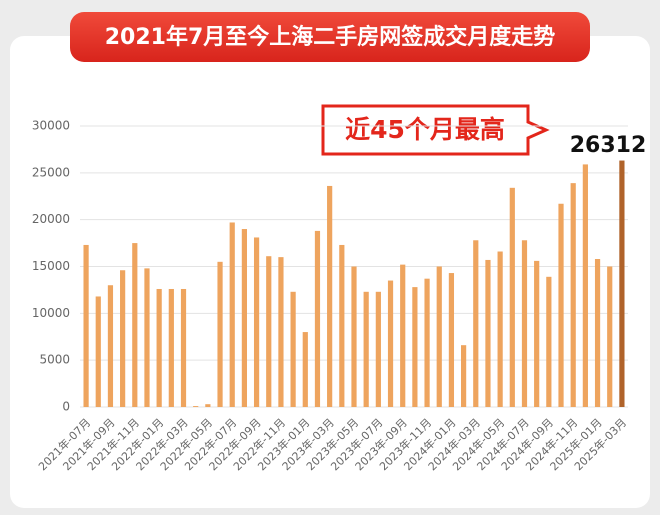 The image size is (660, 515). Describe the element at coordinates (51, 219) in the screenshot. I see `y-tick-label: 20000` at that location.